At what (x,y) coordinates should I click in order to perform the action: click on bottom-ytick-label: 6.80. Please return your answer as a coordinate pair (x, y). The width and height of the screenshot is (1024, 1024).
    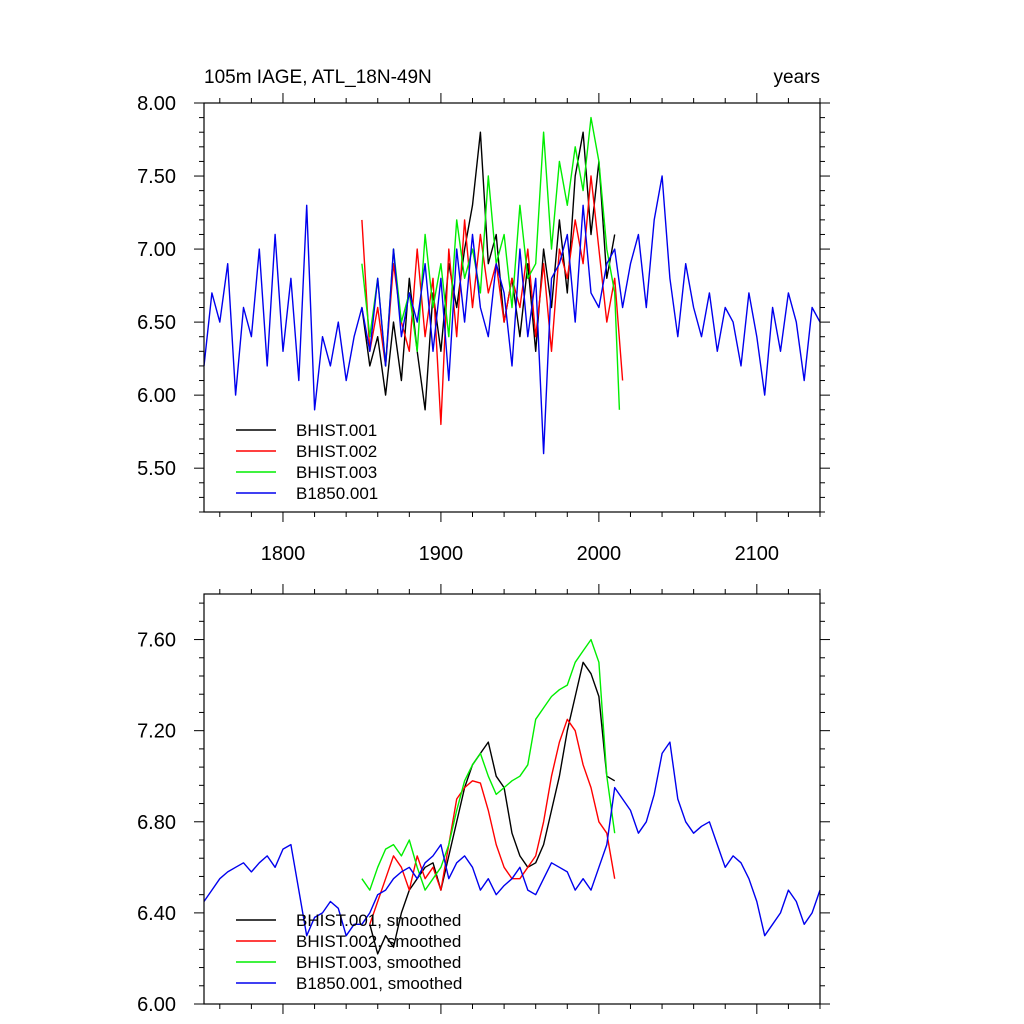
    Looking at the image, I should click on (156, 823).